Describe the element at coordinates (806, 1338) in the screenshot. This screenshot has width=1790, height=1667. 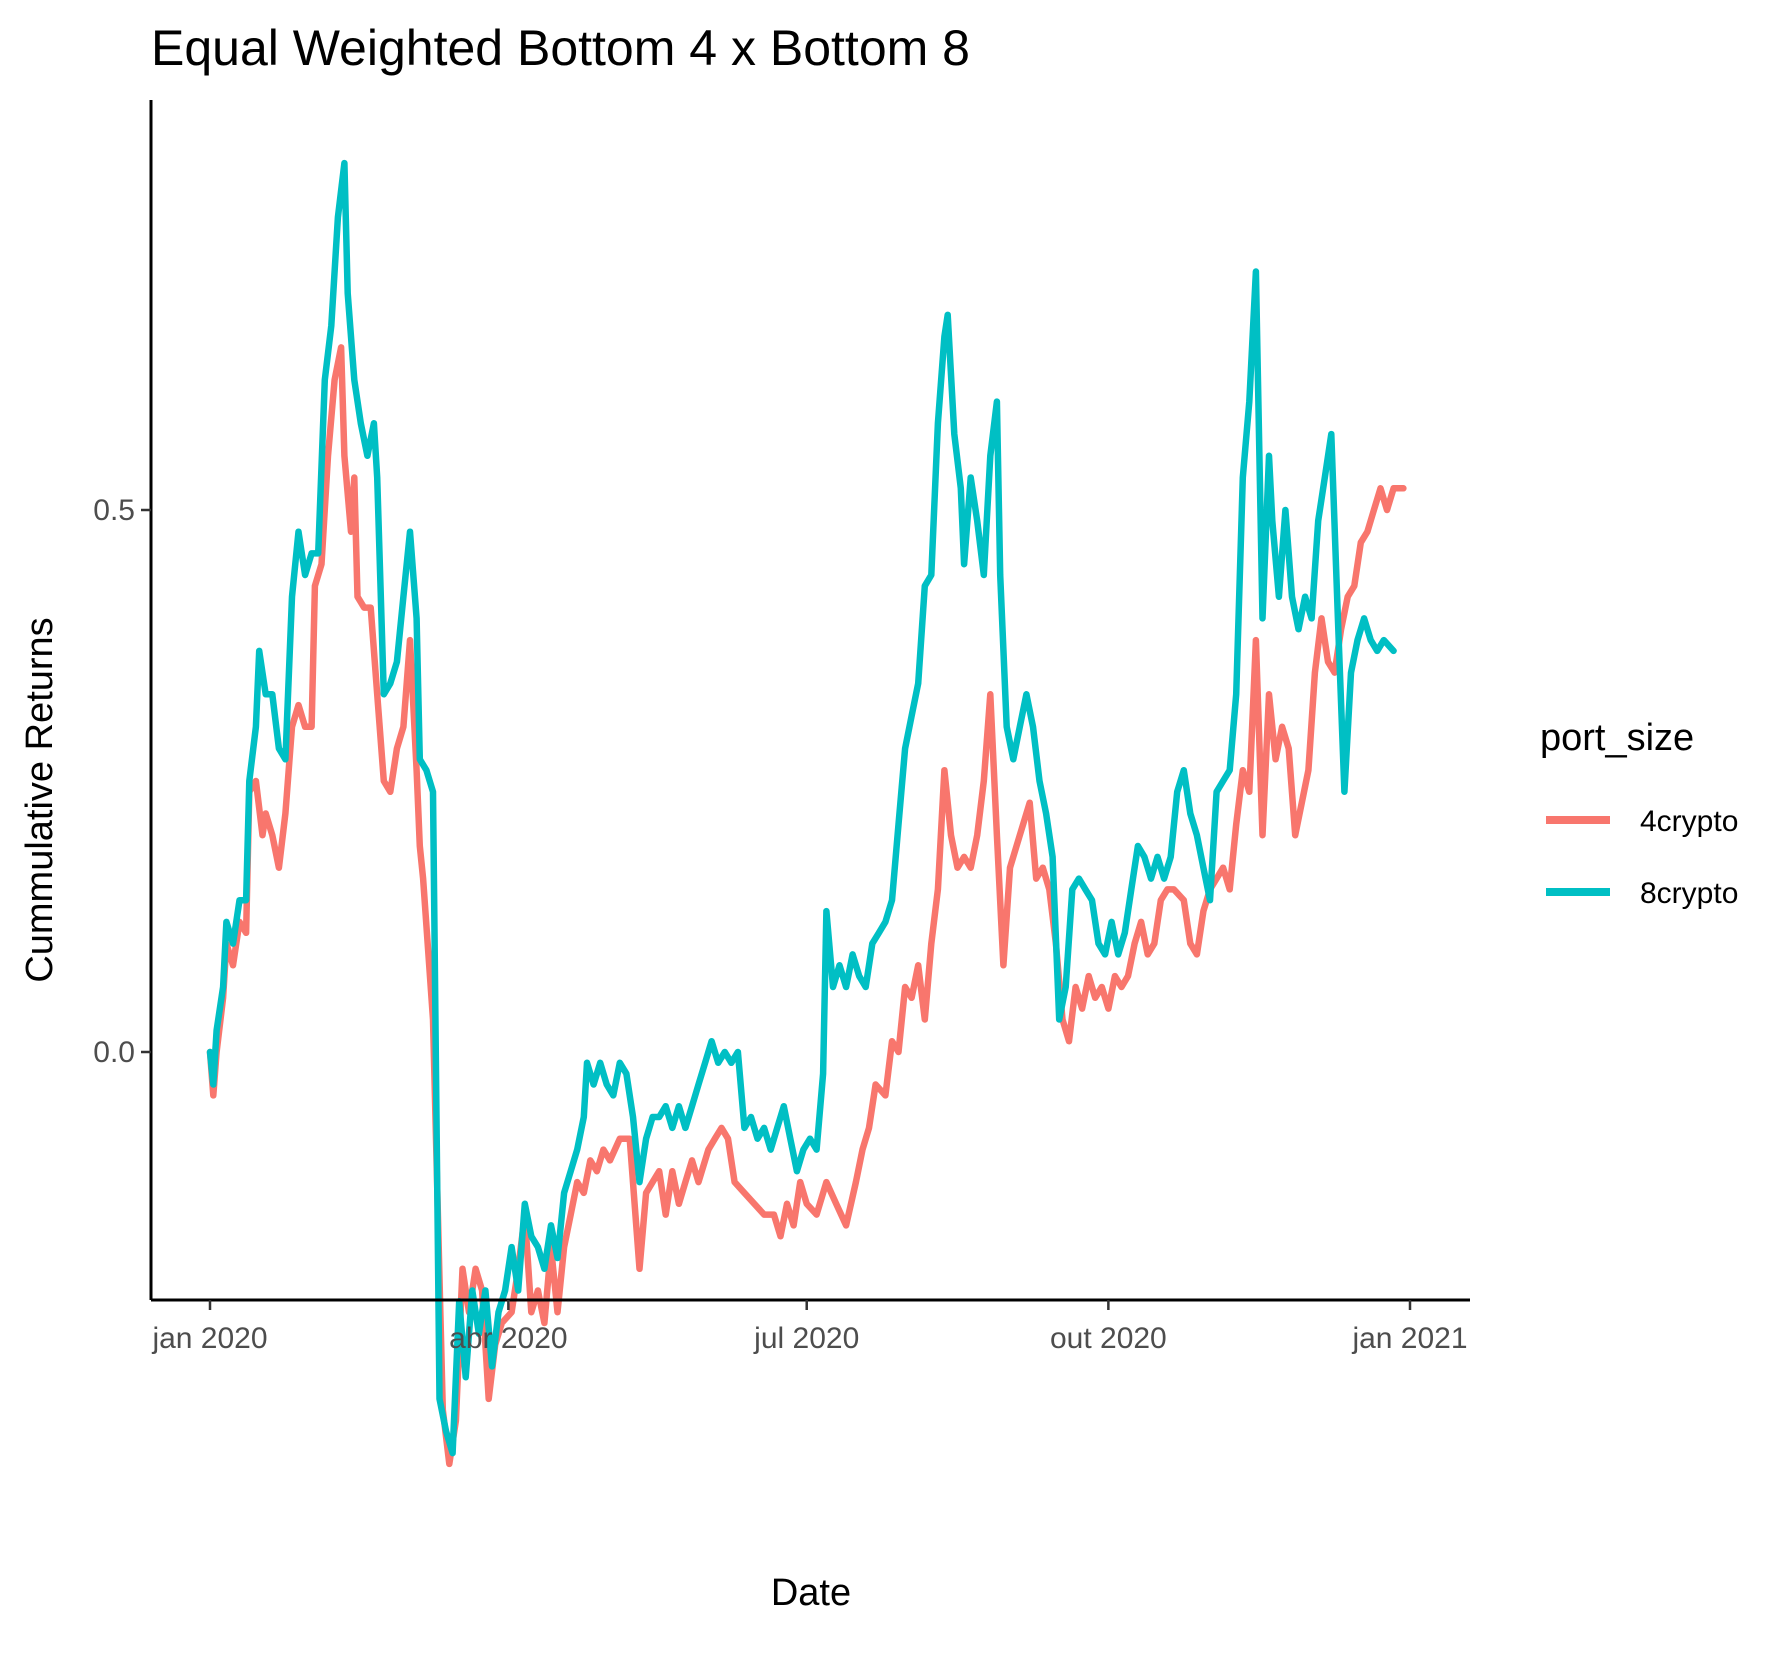
I see `x-tick-label: jul 2020` at that location.